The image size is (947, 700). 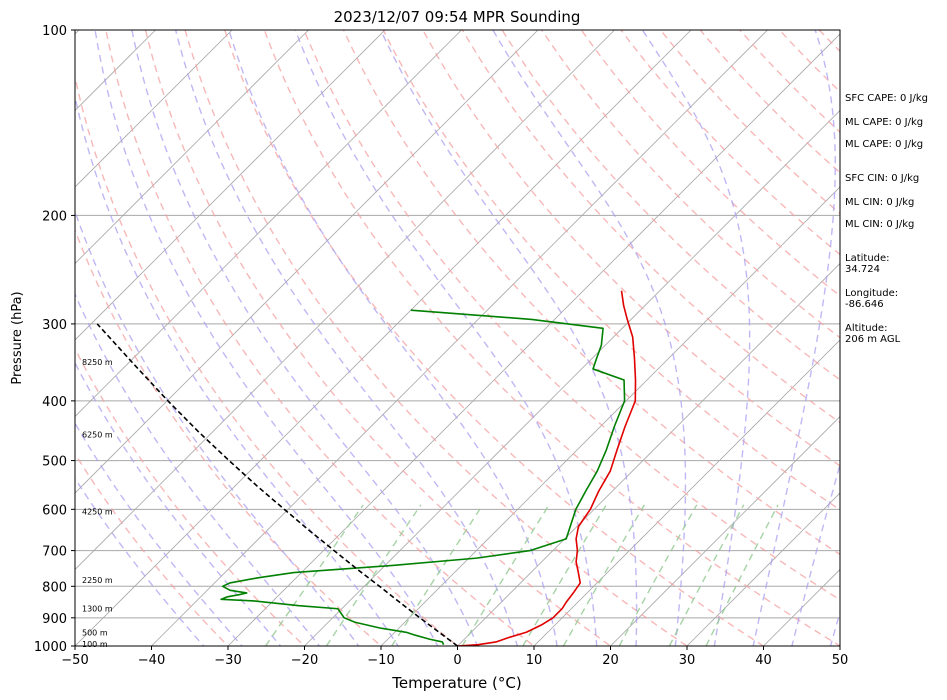 What do you see at coordinates (886, 98) in the screenshot?
I see `sfc-cape-text: SFC CAPE: 0 J/kg` at bounding box center [886, 98].